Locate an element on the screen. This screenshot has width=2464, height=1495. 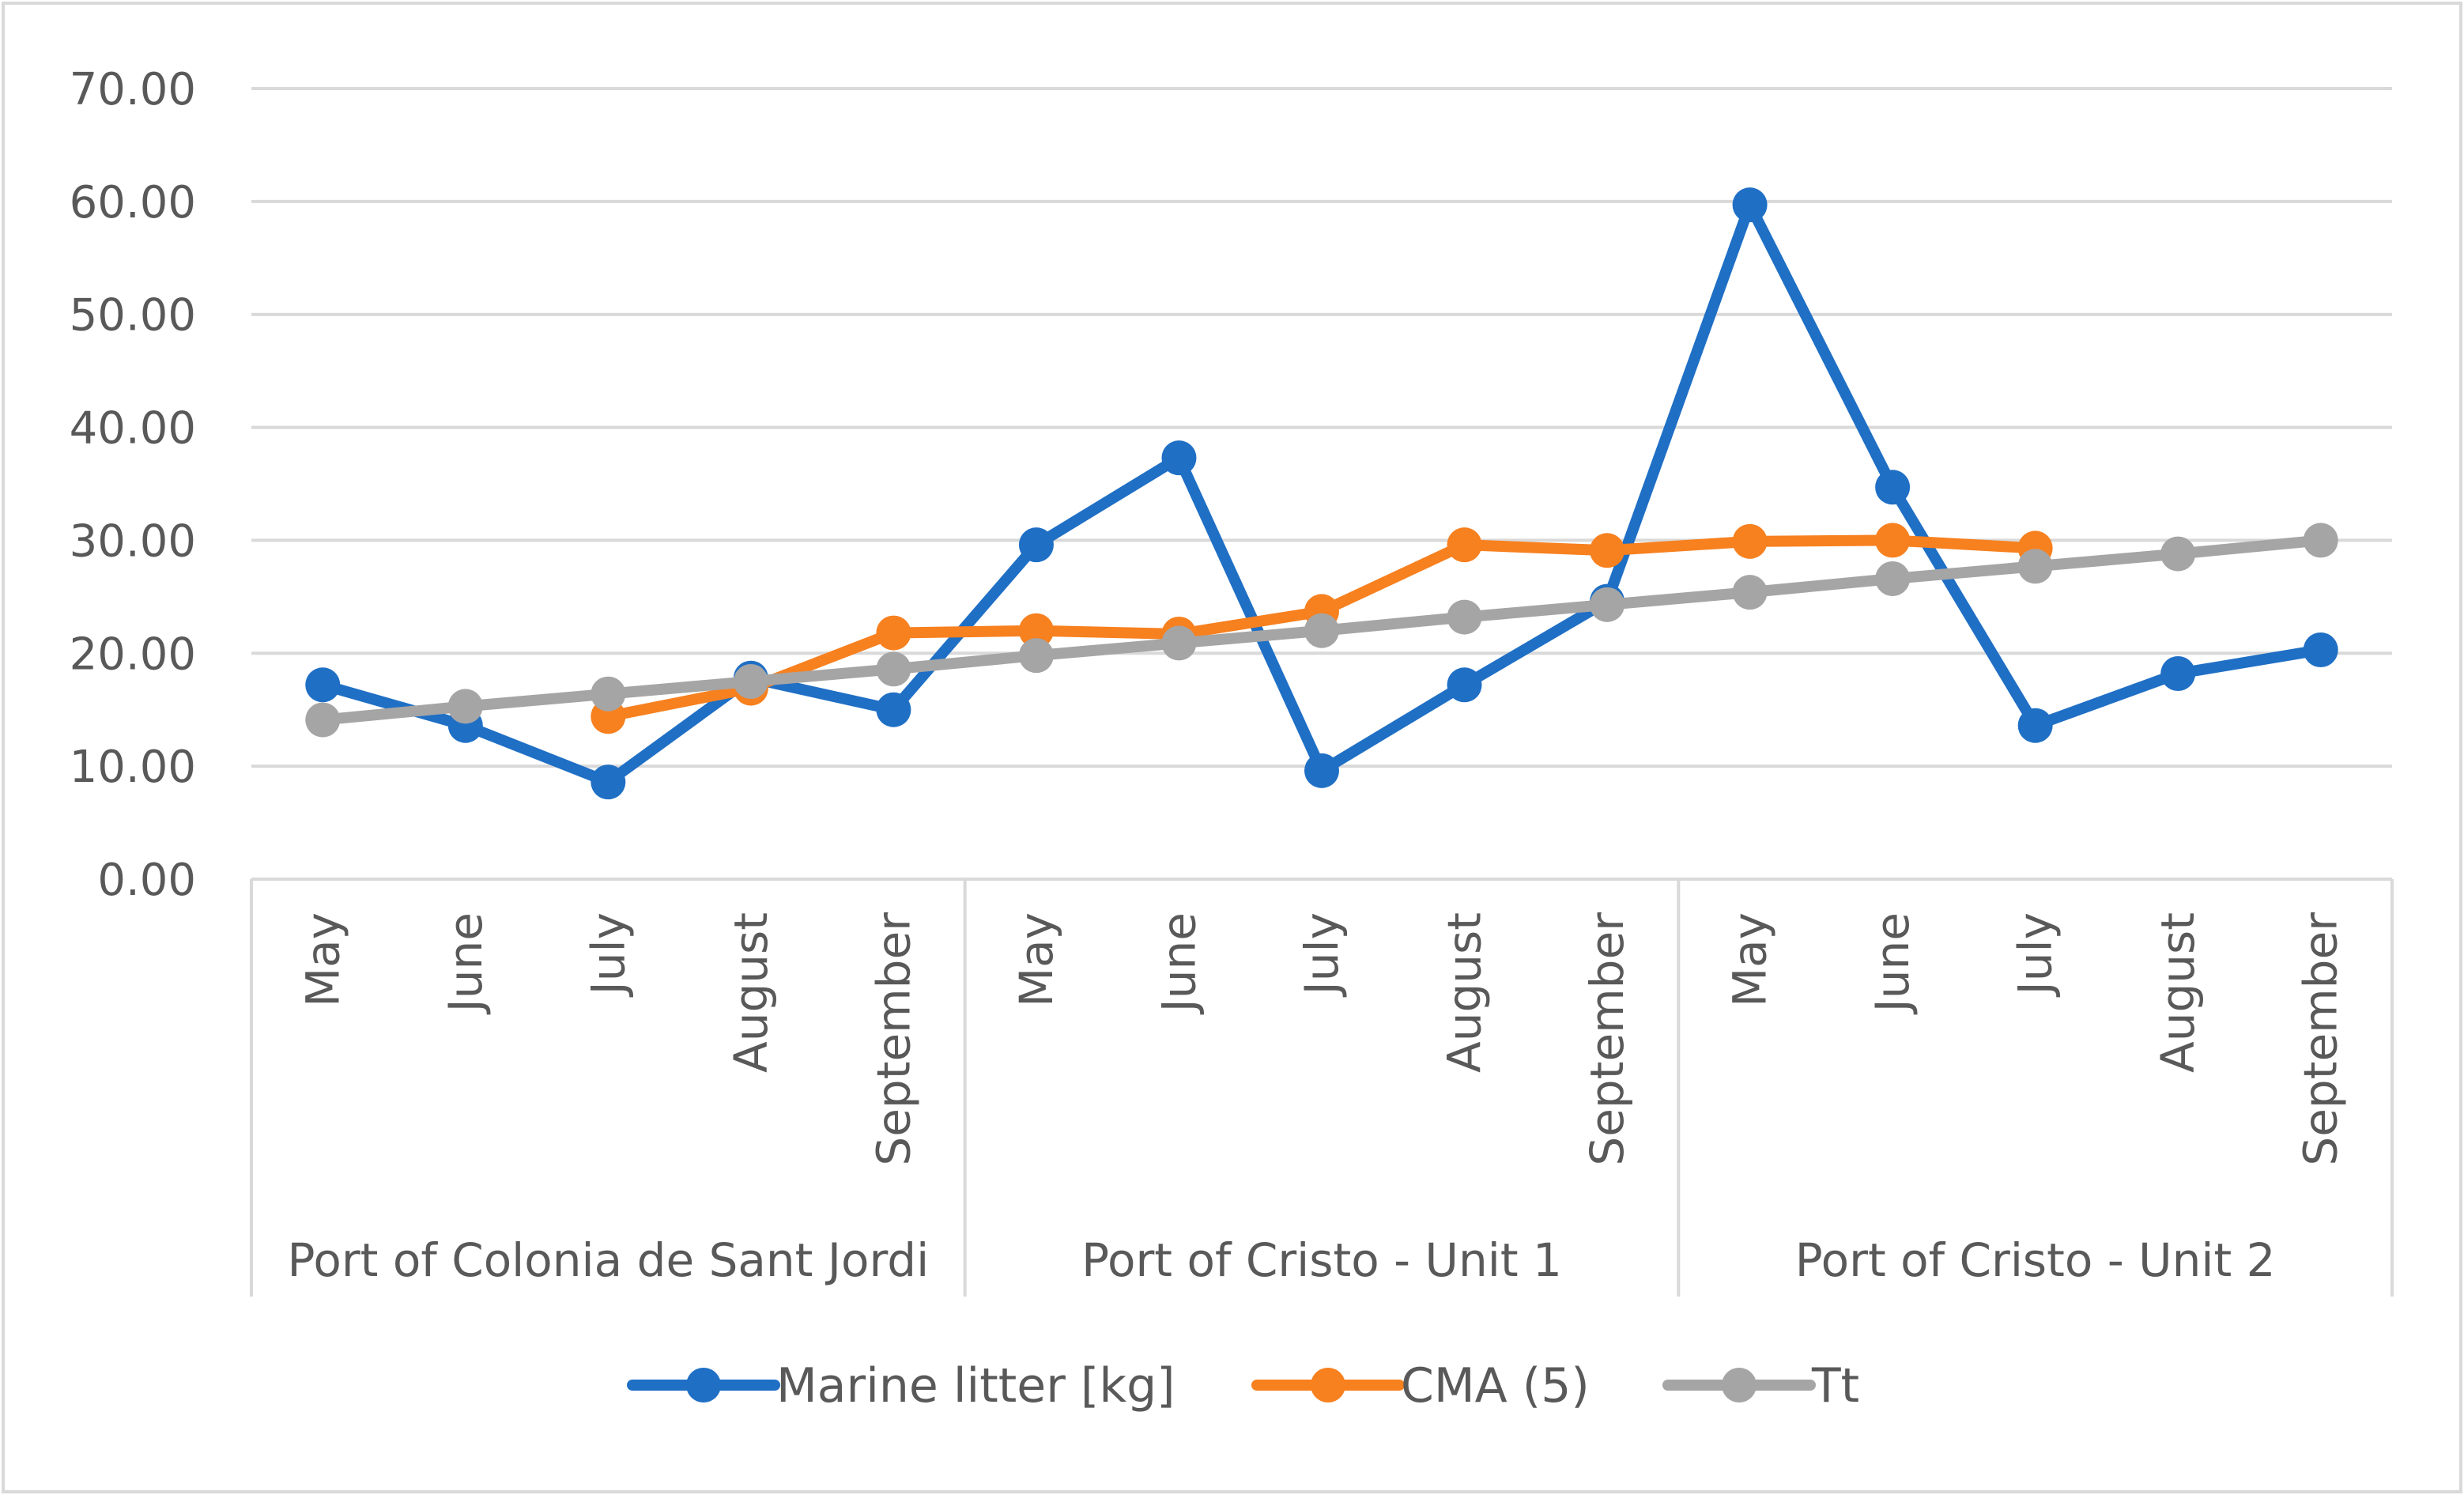
y-tick-label: 30.00 is located at coordinates (133, 541).